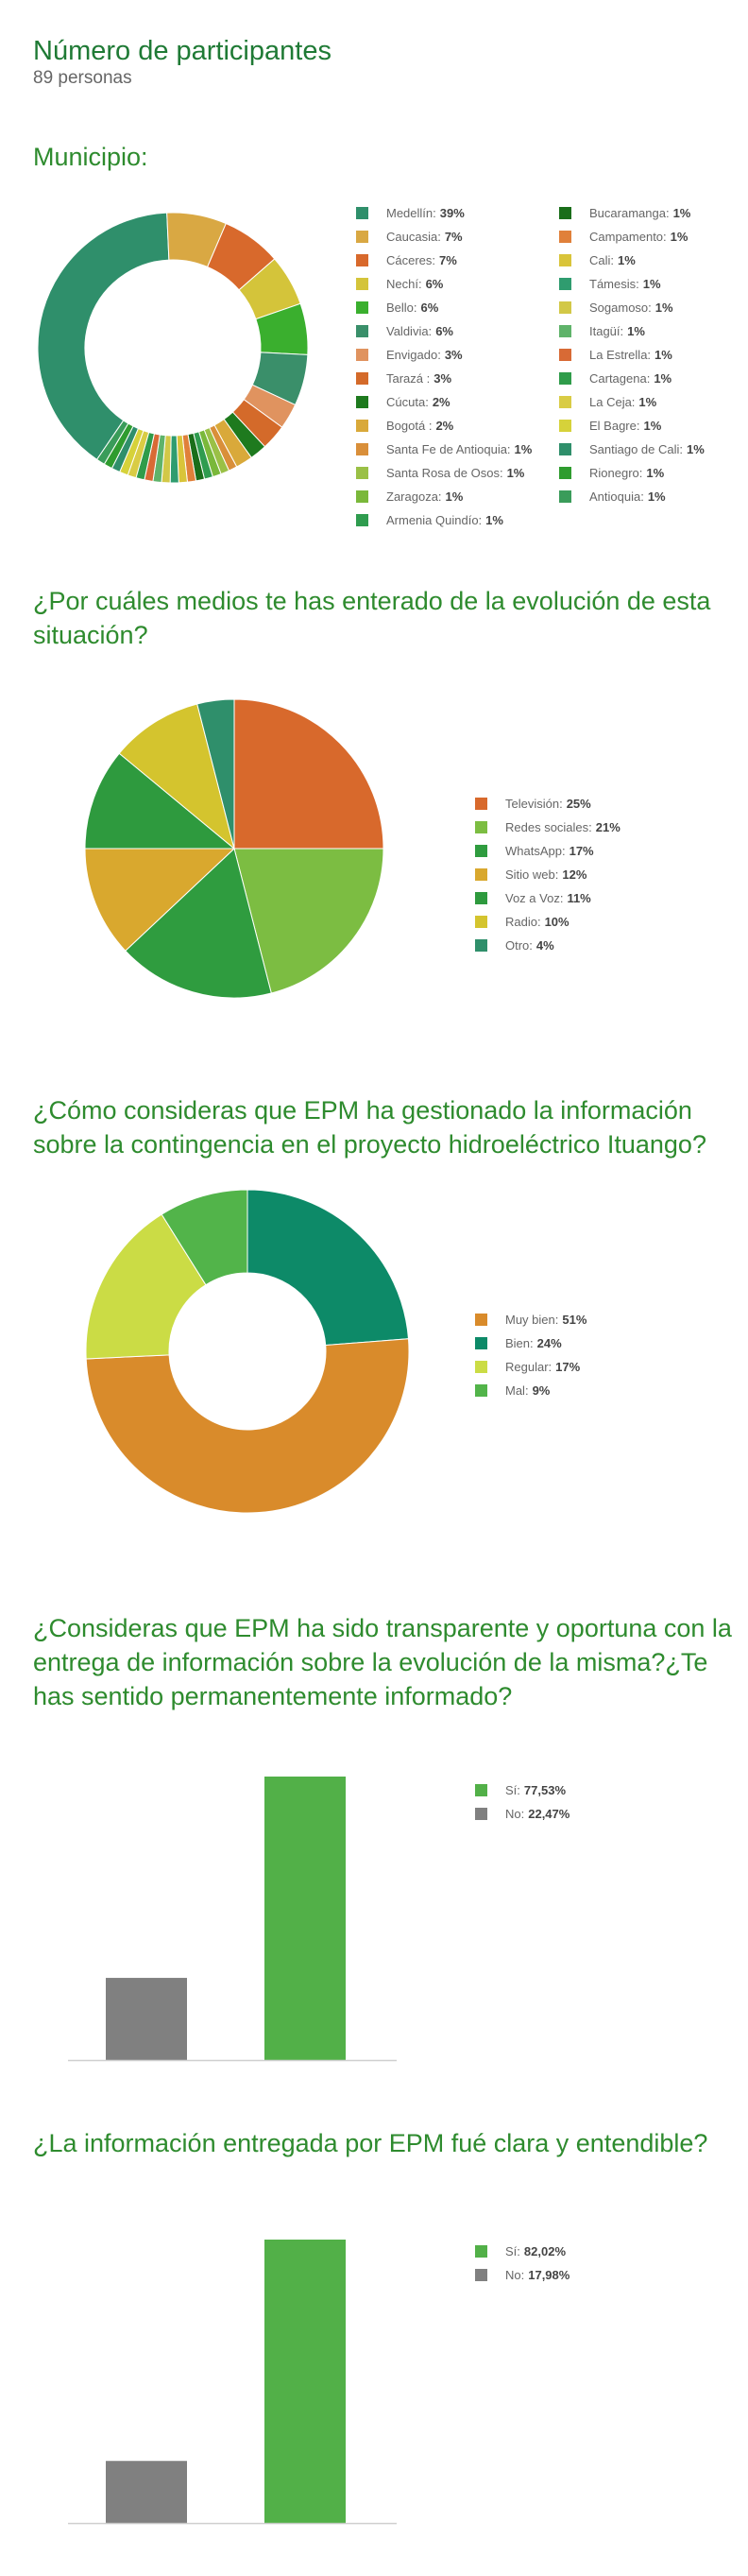  I want to click on municipio-legend-label: Cali:, so click(602, 260).